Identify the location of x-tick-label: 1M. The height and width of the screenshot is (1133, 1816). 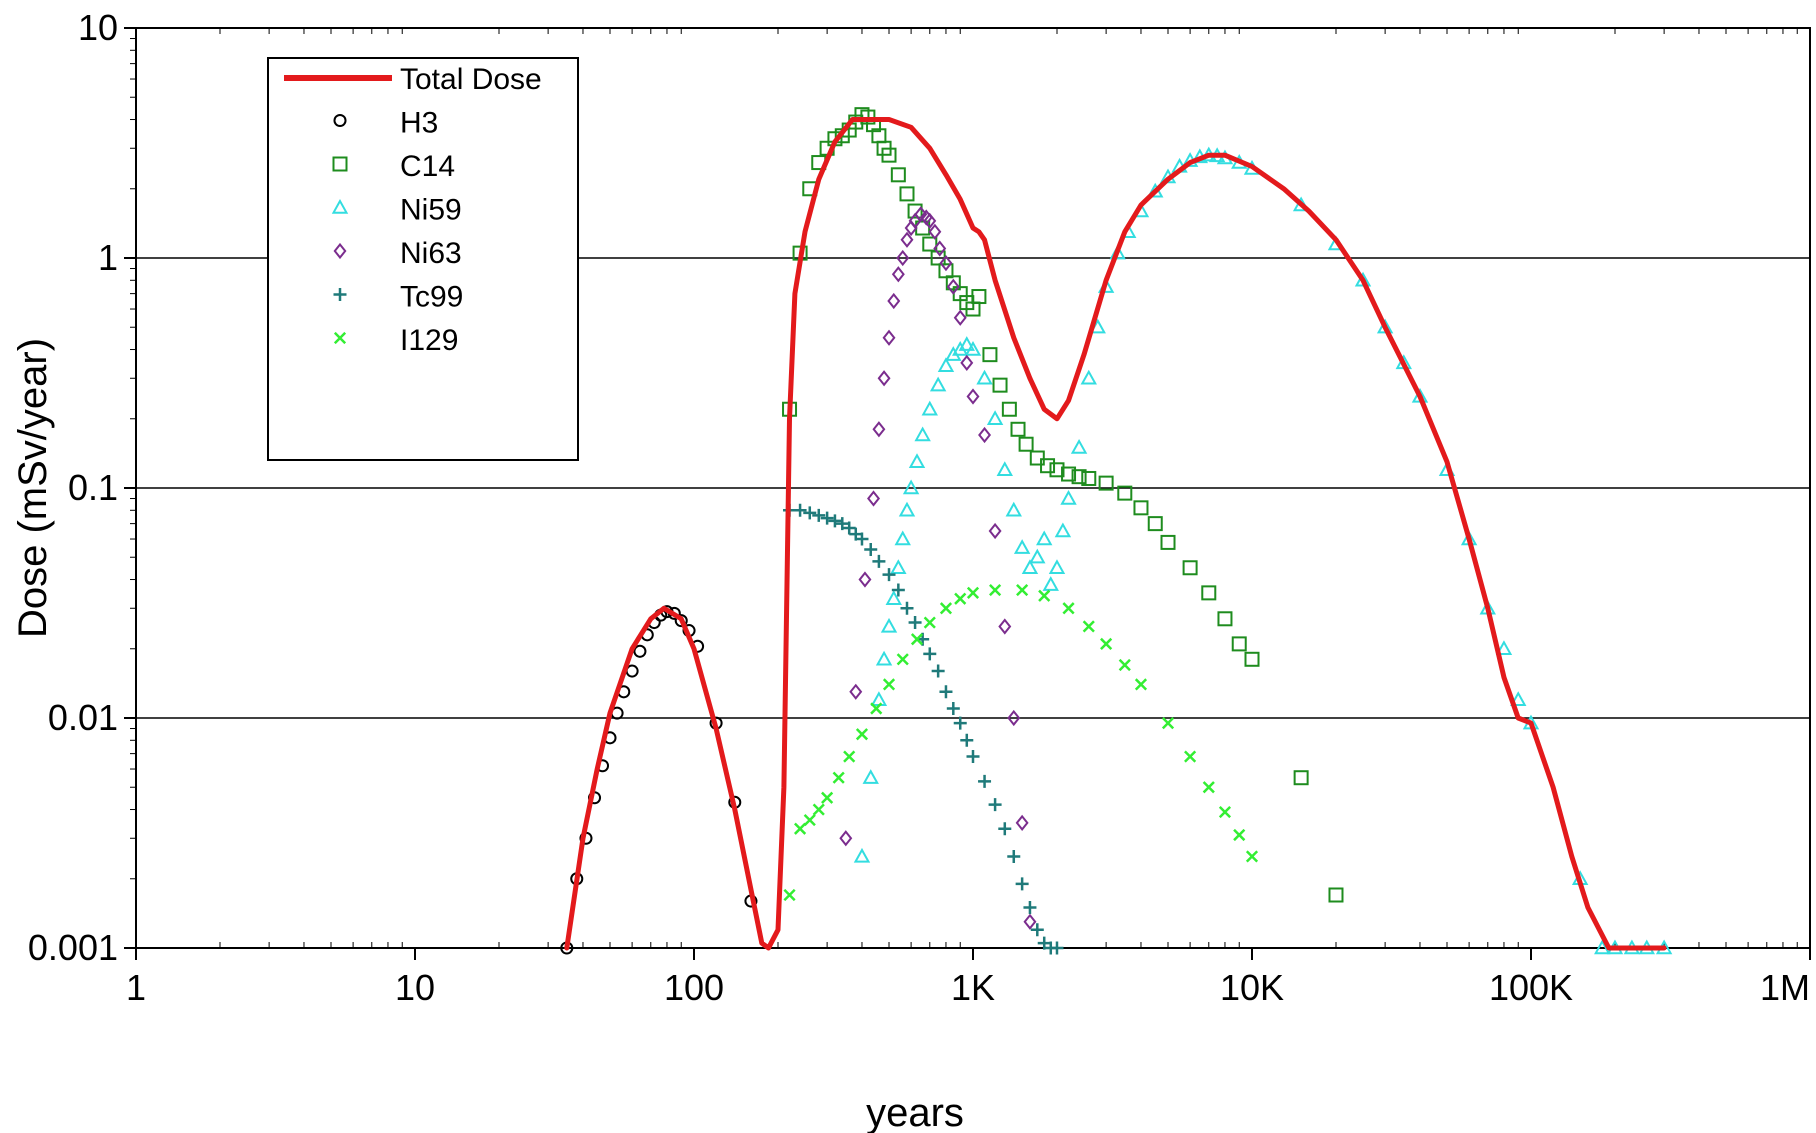
(1785, 987).